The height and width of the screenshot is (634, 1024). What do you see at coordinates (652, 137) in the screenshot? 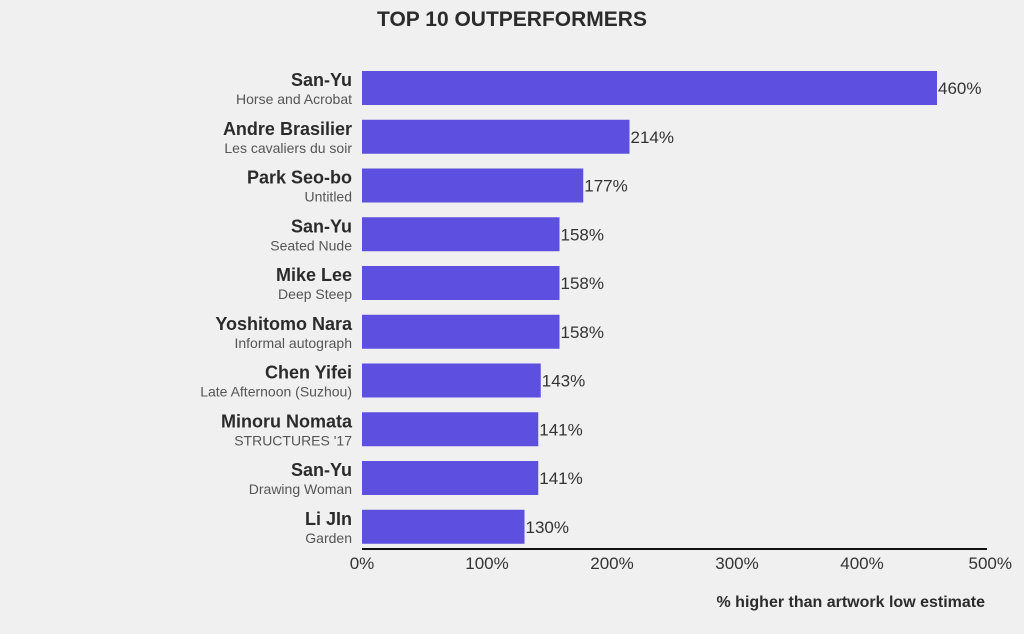
I see `bar-value-label: 214%` at bounding box center [652, 137].